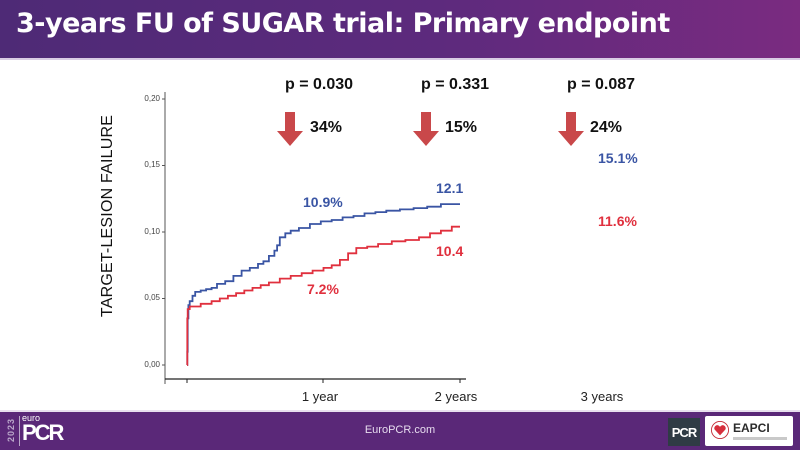 This screenshot has height=450, width=800. Describe the element at coordinates (319, 84) in the screenshot. I see `p-value-1year: p = 0.030` at that location.